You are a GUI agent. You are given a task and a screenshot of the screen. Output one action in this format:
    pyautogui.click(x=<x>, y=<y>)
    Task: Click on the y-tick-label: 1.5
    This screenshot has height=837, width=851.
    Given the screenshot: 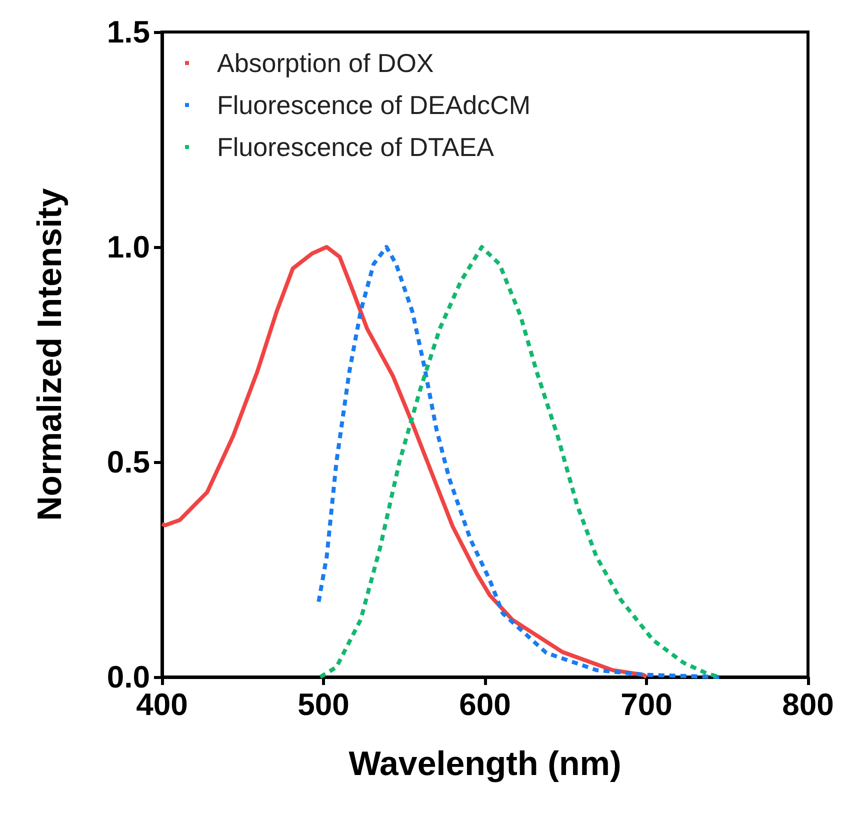 What is the action you would take?
    pyautogui.click(x=128, y=32)
    